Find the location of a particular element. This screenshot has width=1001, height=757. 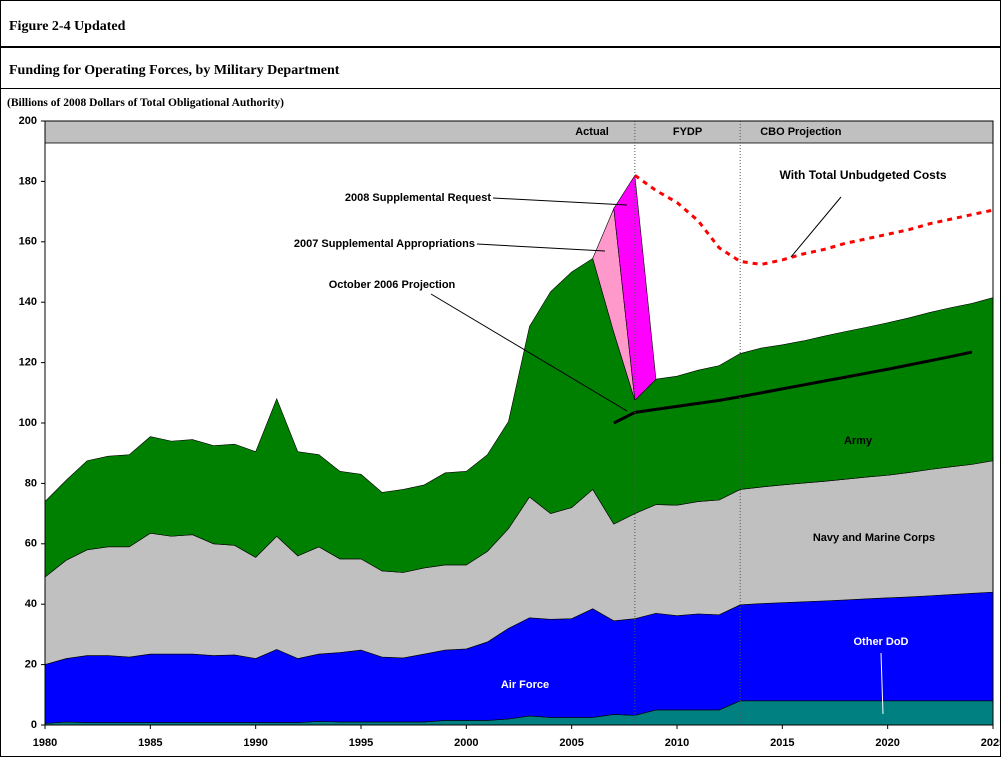

x-tick-label: 1985 is located at coordinates (150, 743).